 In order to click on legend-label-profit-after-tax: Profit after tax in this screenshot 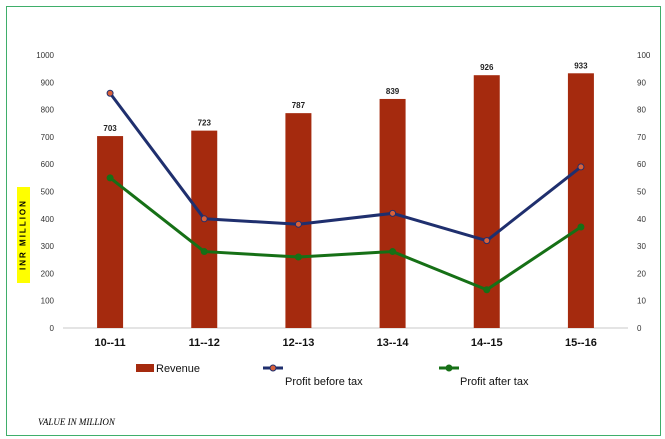, I will do `click(494, 382)`.